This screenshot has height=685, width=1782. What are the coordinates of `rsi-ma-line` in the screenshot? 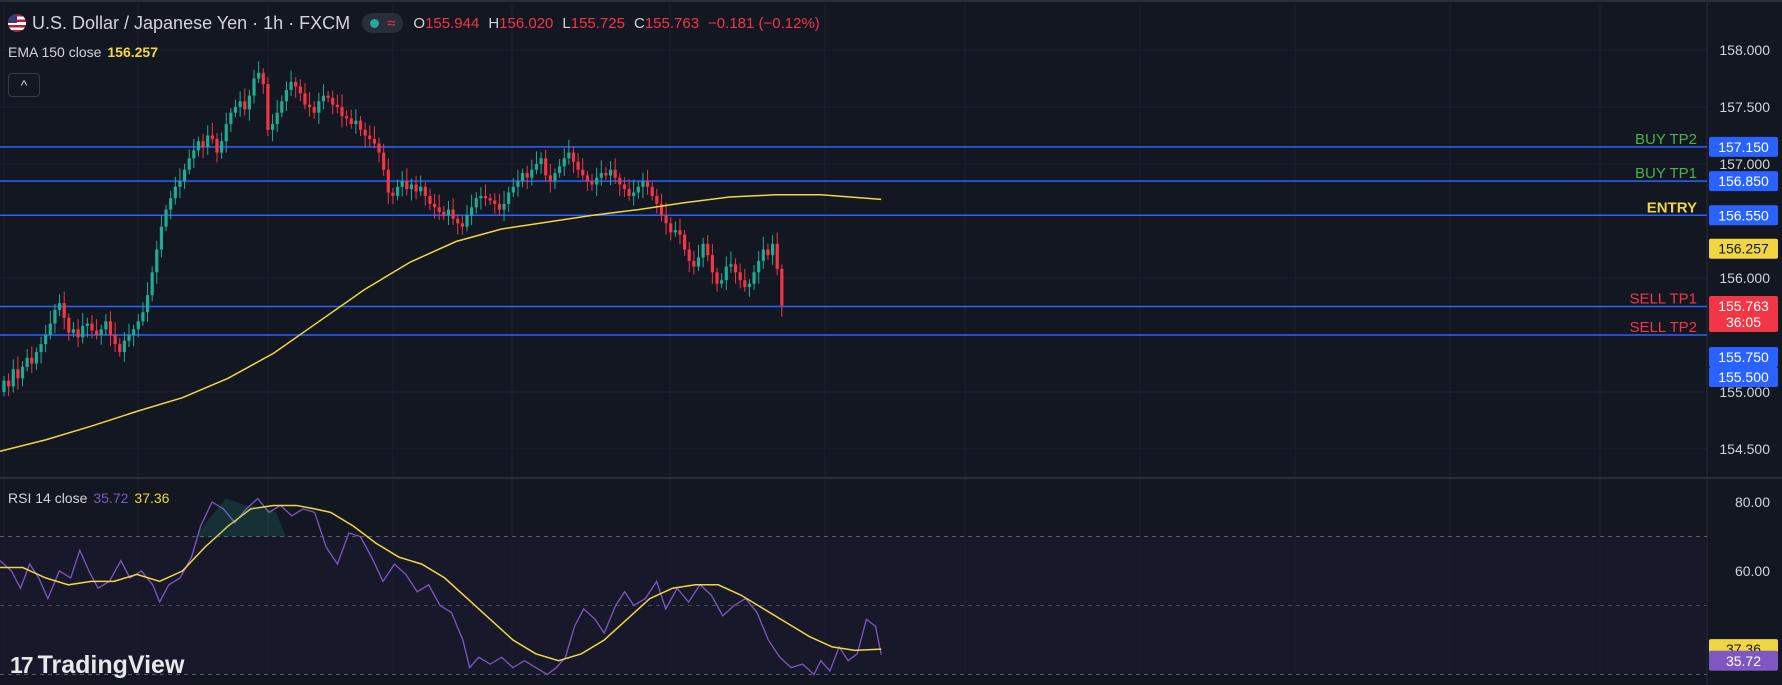 It's located at (441, 583).